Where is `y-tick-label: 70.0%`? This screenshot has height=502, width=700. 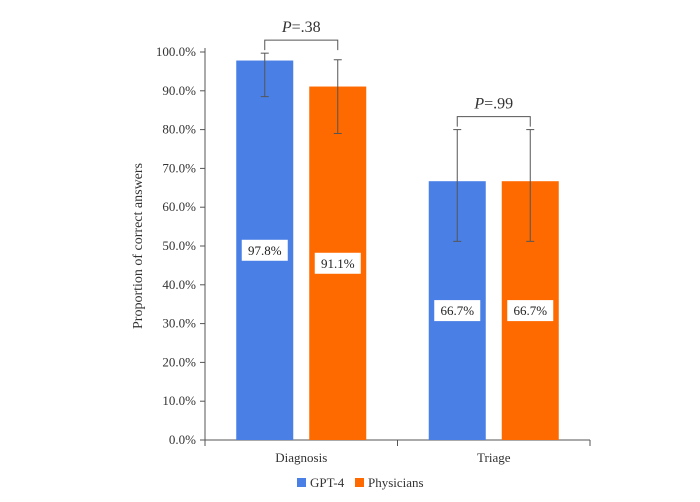
y-tick-label: 70.0% is located at coordinates (179, 167).